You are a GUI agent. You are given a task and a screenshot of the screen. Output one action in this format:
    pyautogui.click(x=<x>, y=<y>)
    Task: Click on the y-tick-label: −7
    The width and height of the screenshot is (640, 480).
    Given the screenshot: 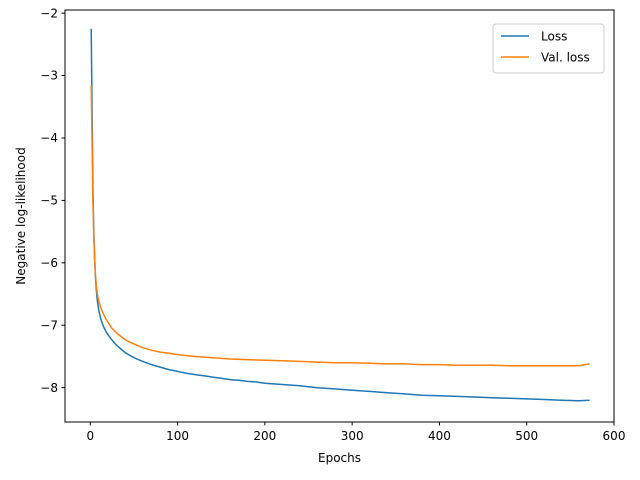 What is the action you would take?
    pyautogui.click(x=49, y=325)
    